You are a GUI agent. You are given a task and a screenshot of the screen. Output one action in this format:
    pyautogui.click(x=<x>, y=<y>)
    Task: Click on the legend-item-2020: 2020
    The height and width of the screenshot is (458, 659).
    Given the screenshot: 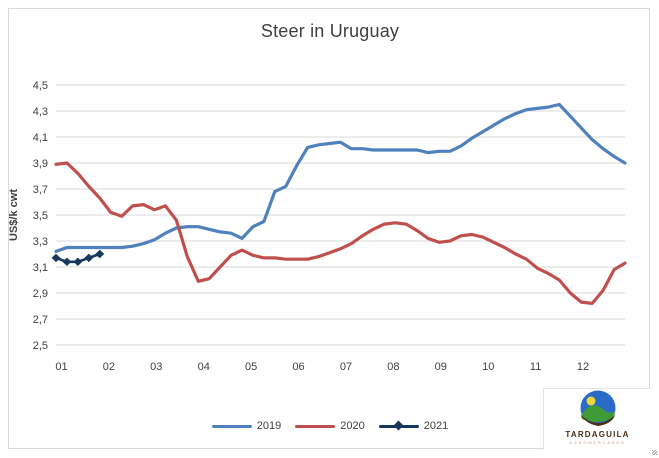 What is the action you would take?
    pyautogui.click(x=330, y=426)
    